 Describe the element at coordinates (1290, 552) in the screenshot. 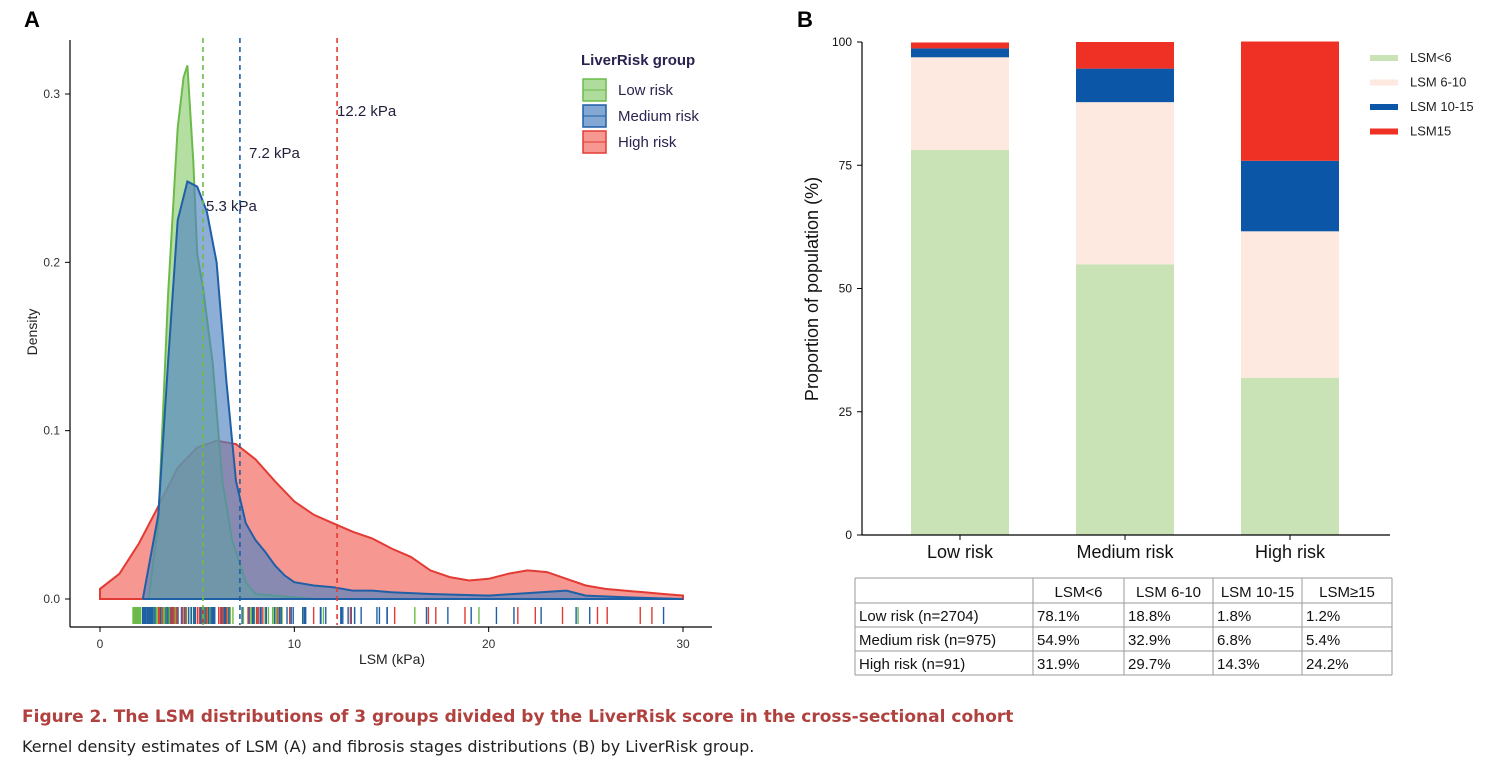

I see `b-x-tick-label: High risk` at that location.